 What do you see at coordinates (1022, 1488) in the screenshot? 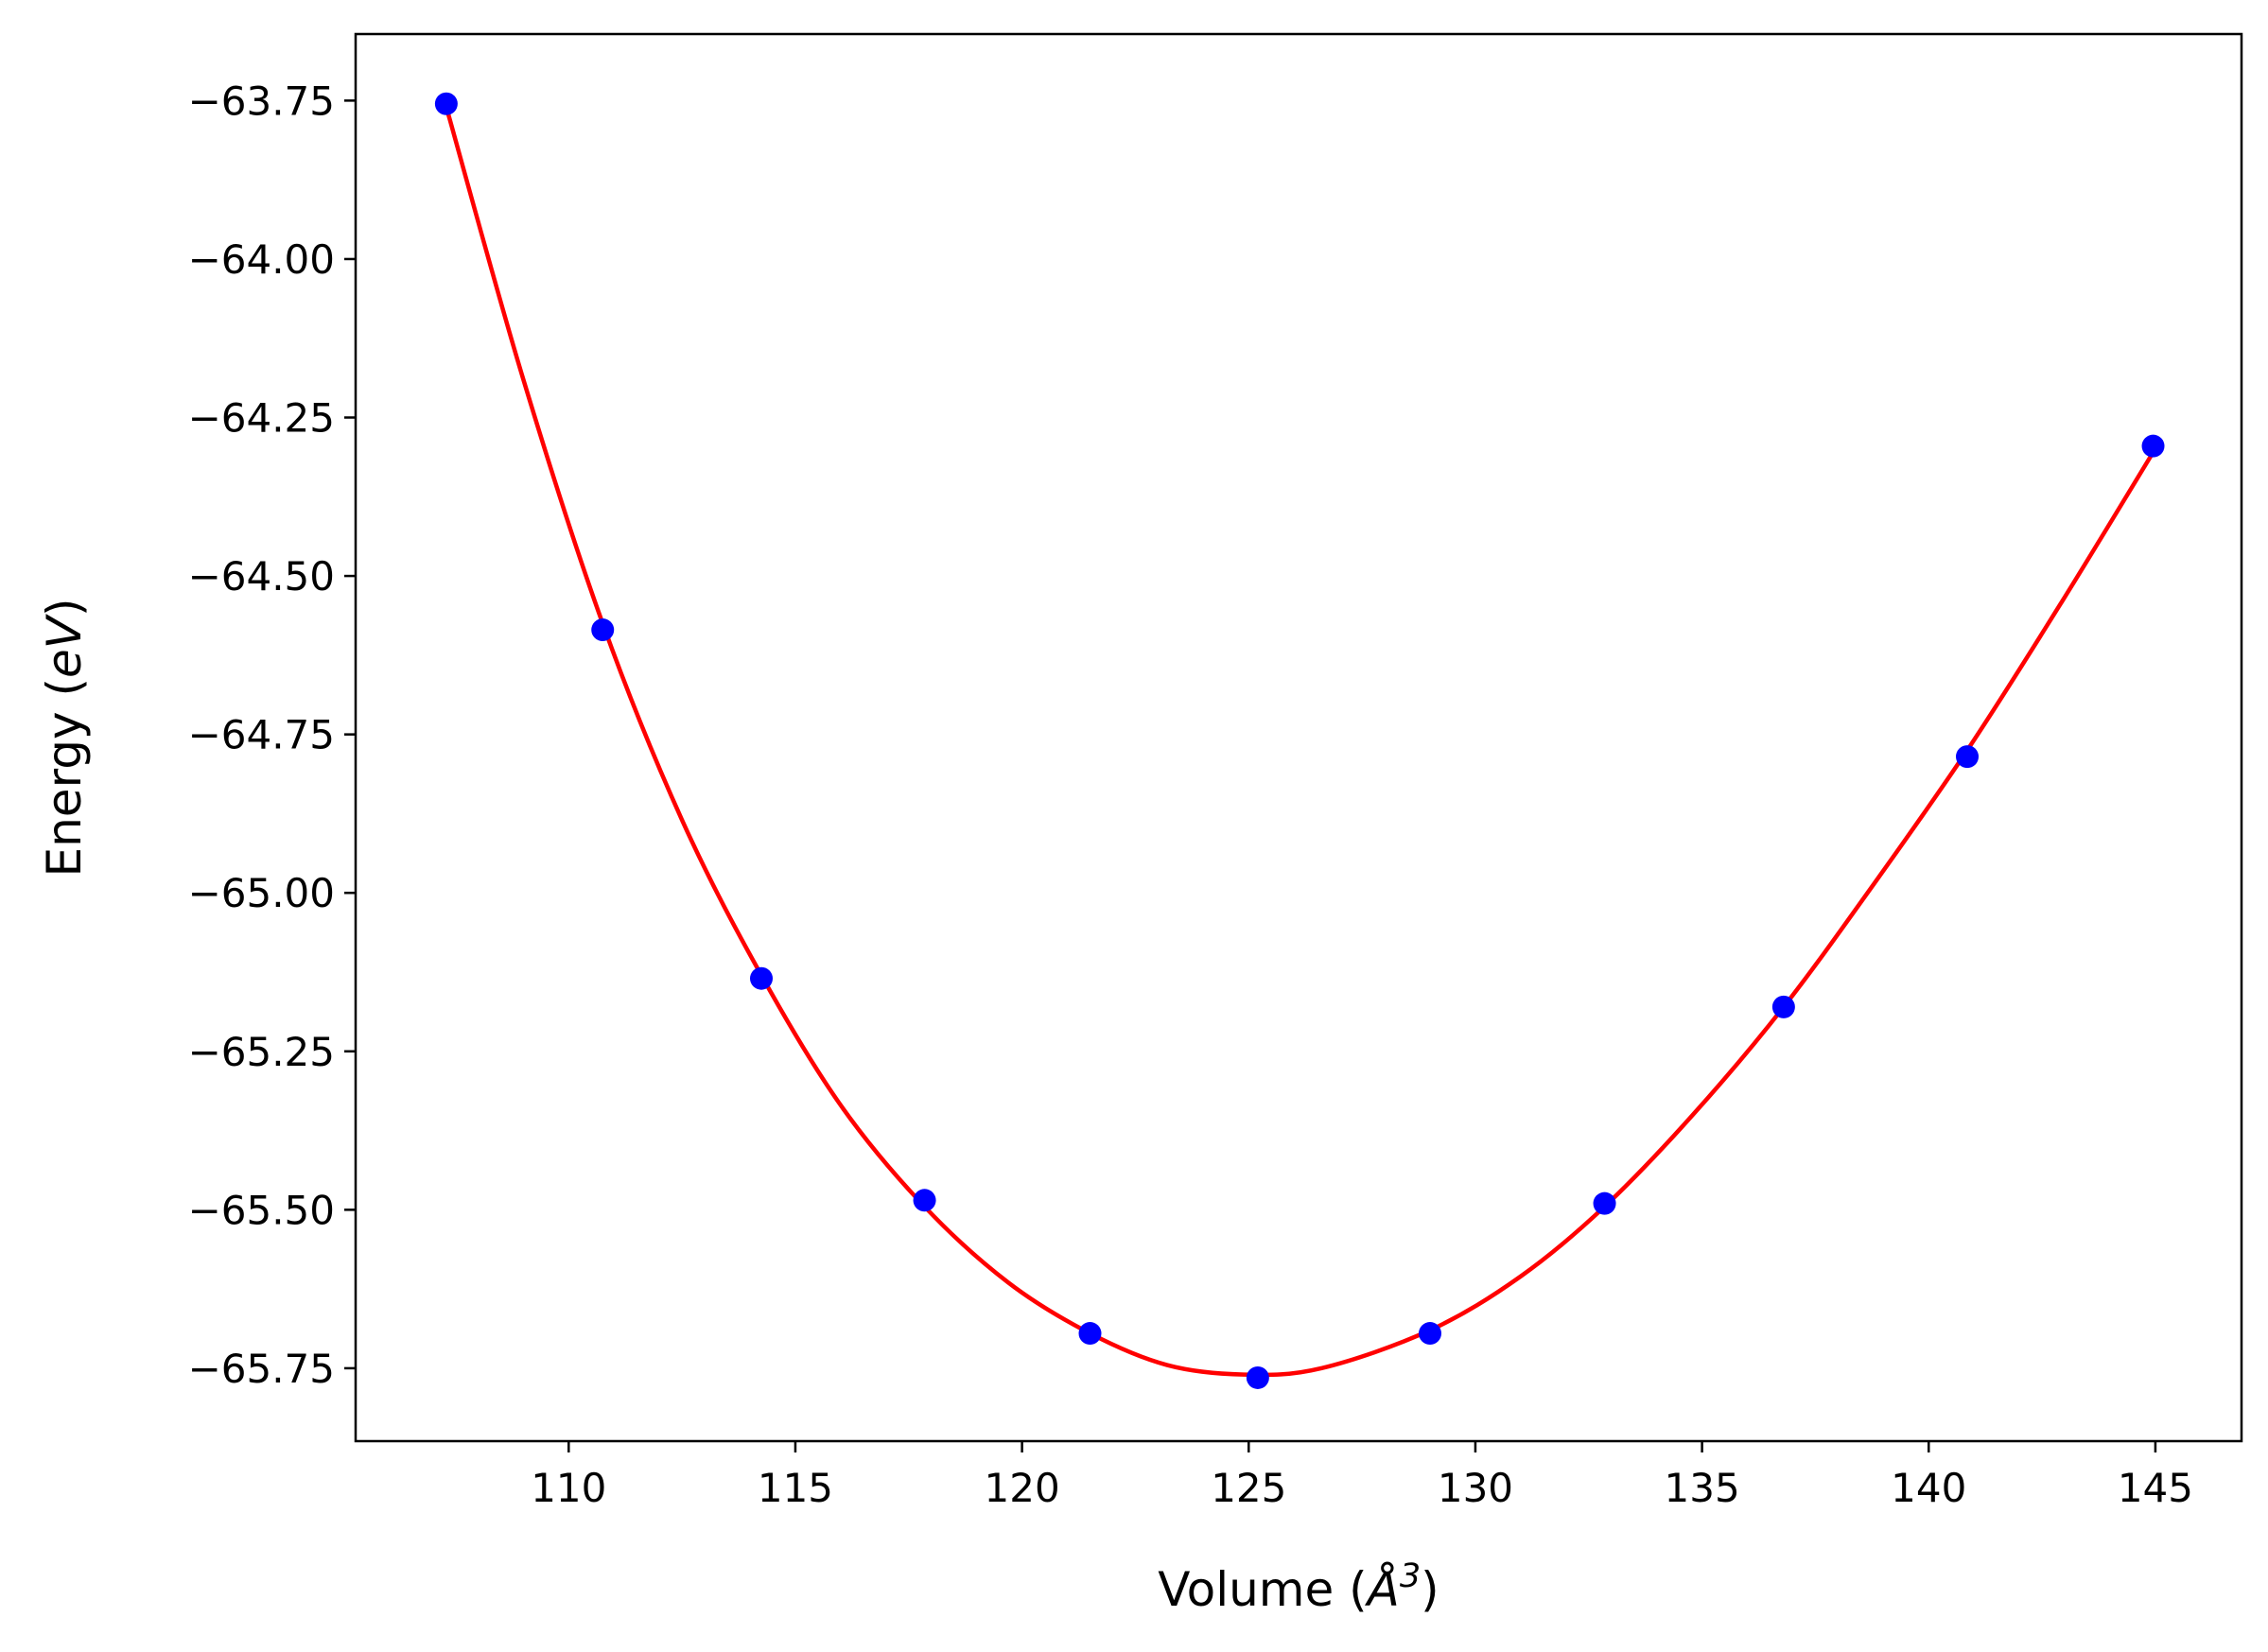
I see `x-tick-label: 120` at bounding box center [1022, 1488].